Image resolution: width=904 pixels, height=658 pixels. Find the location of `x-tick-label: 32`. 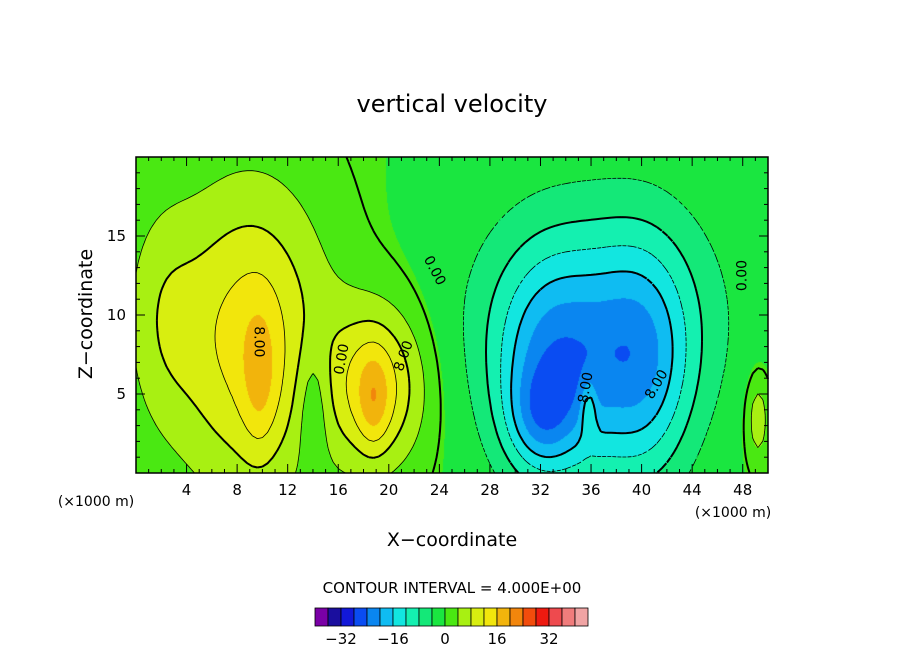

x-tick-label: 32 is located at coordinates (540, 490).